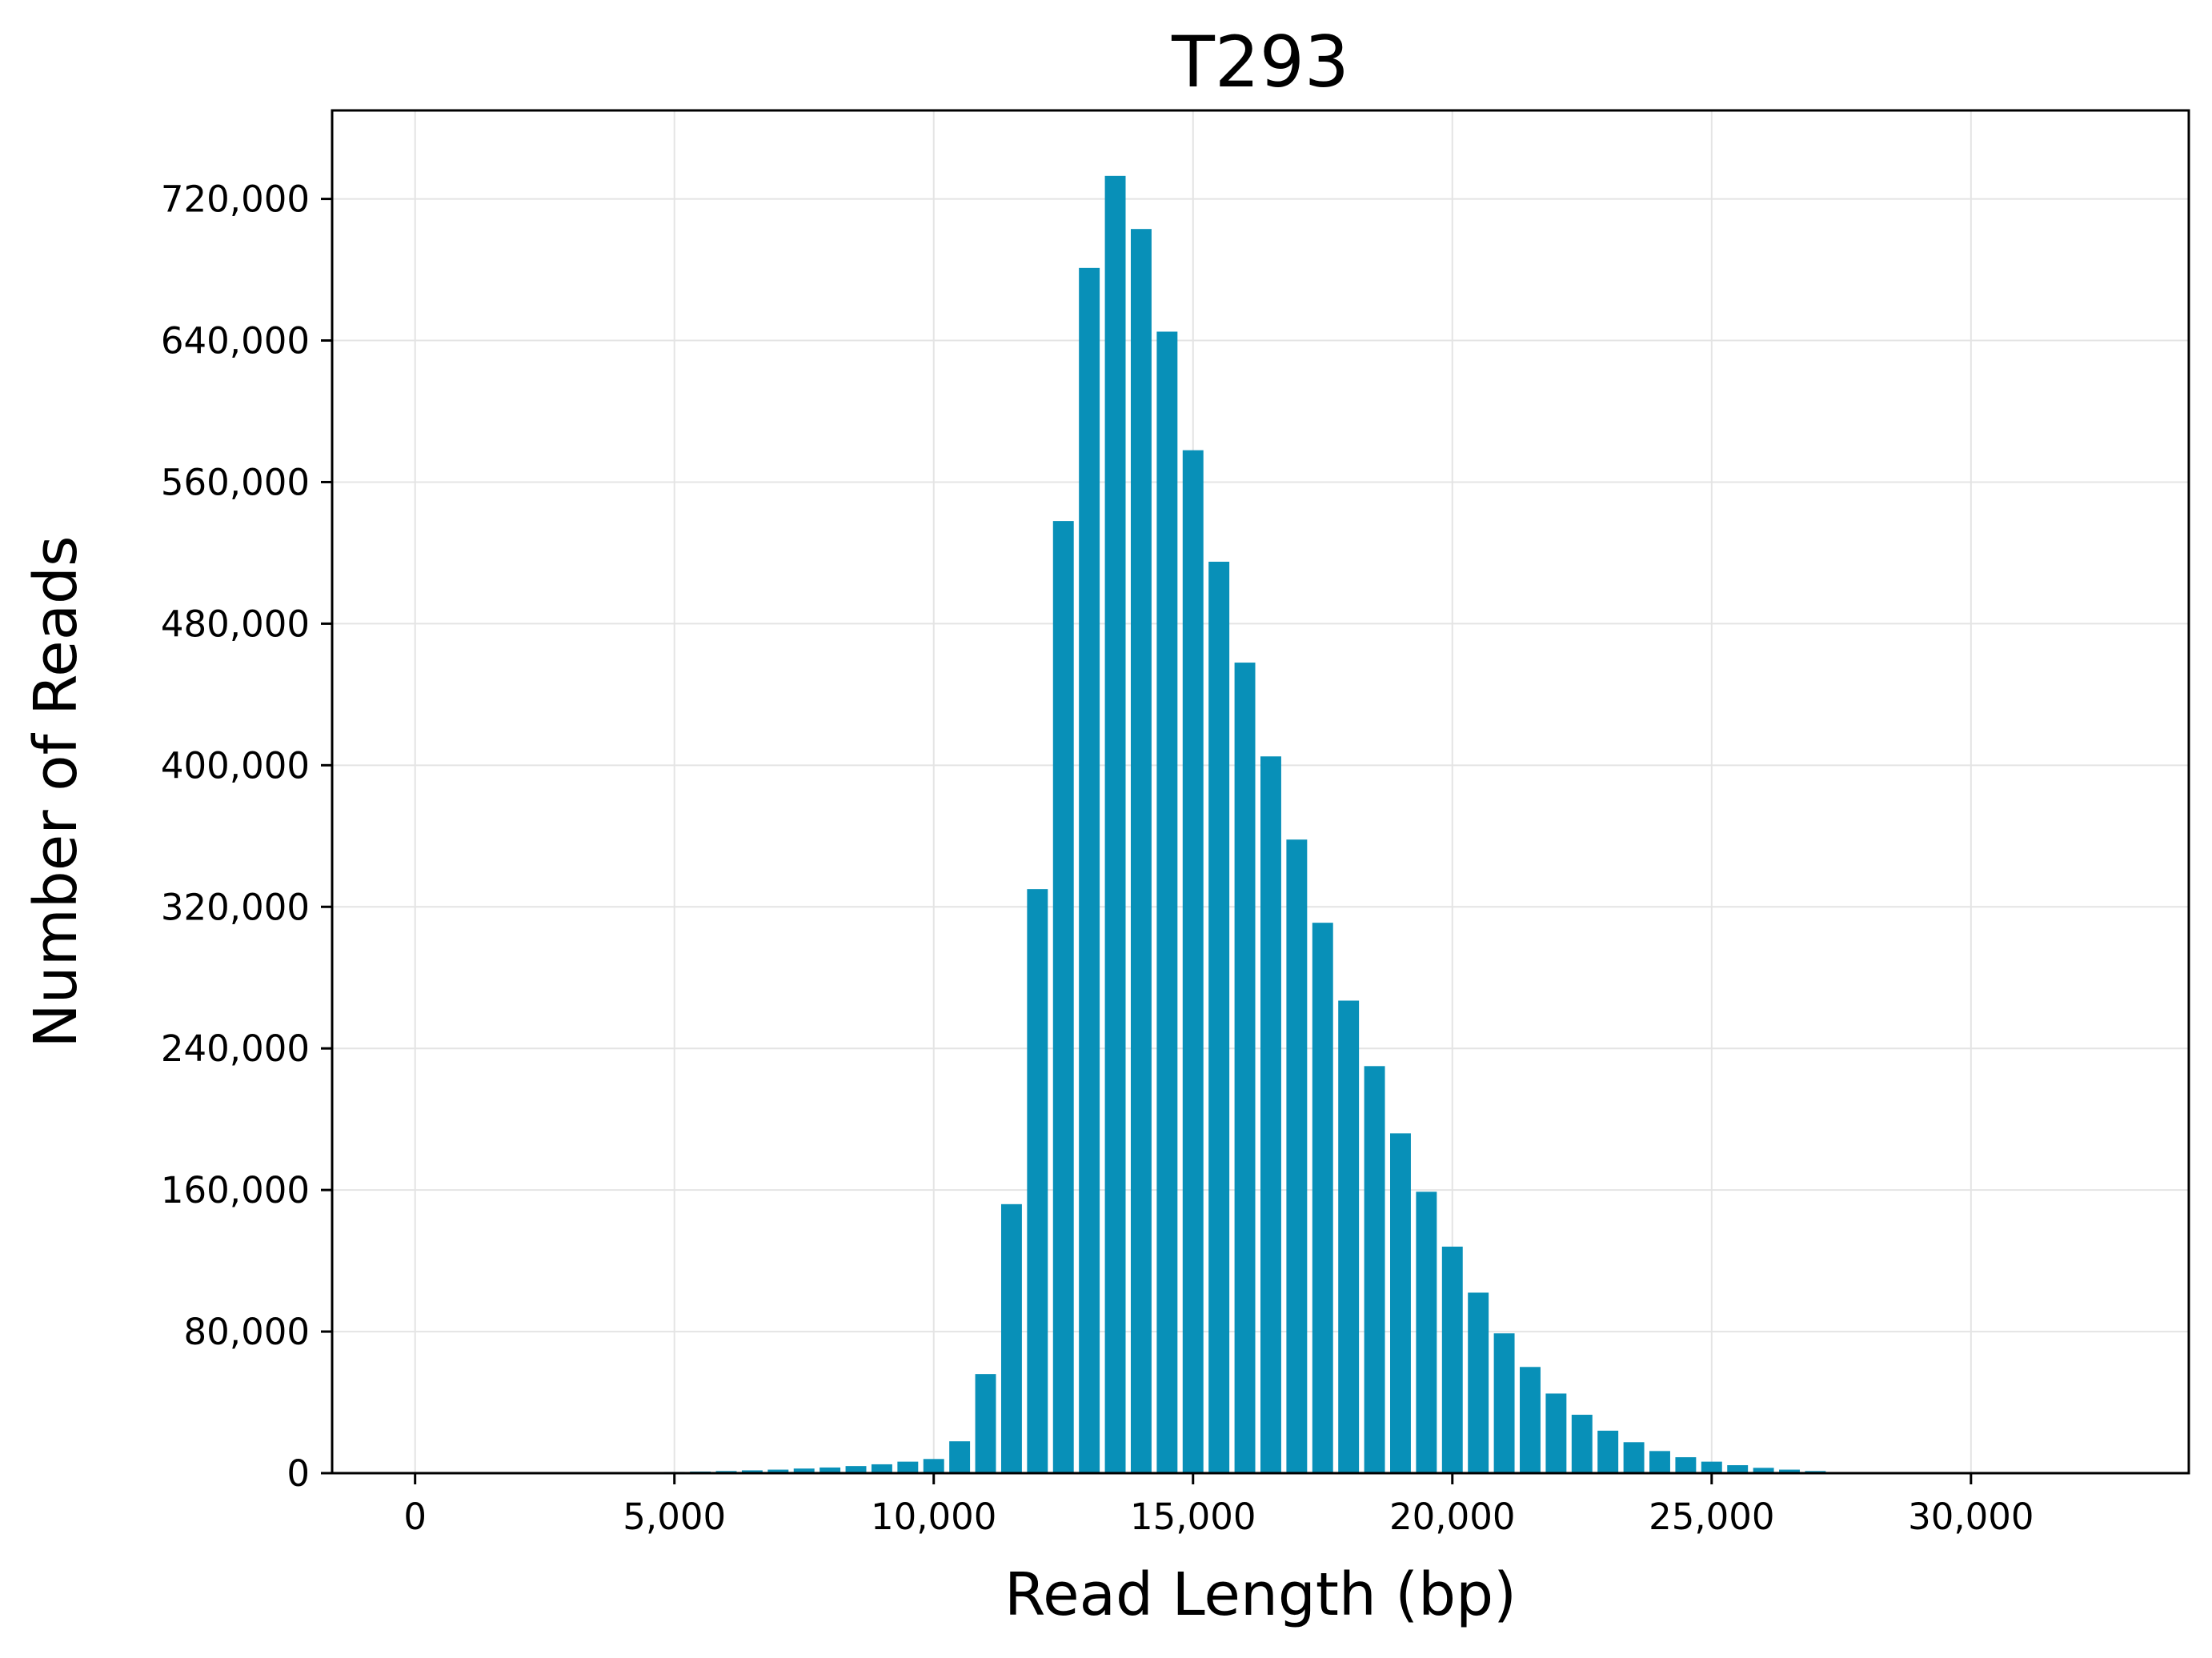 This screenshot has width=2212, height=1658. Describe the element at coordinates (1193, 1517) in the screenshot. I see `x-tick-label: 15,000` at that location.